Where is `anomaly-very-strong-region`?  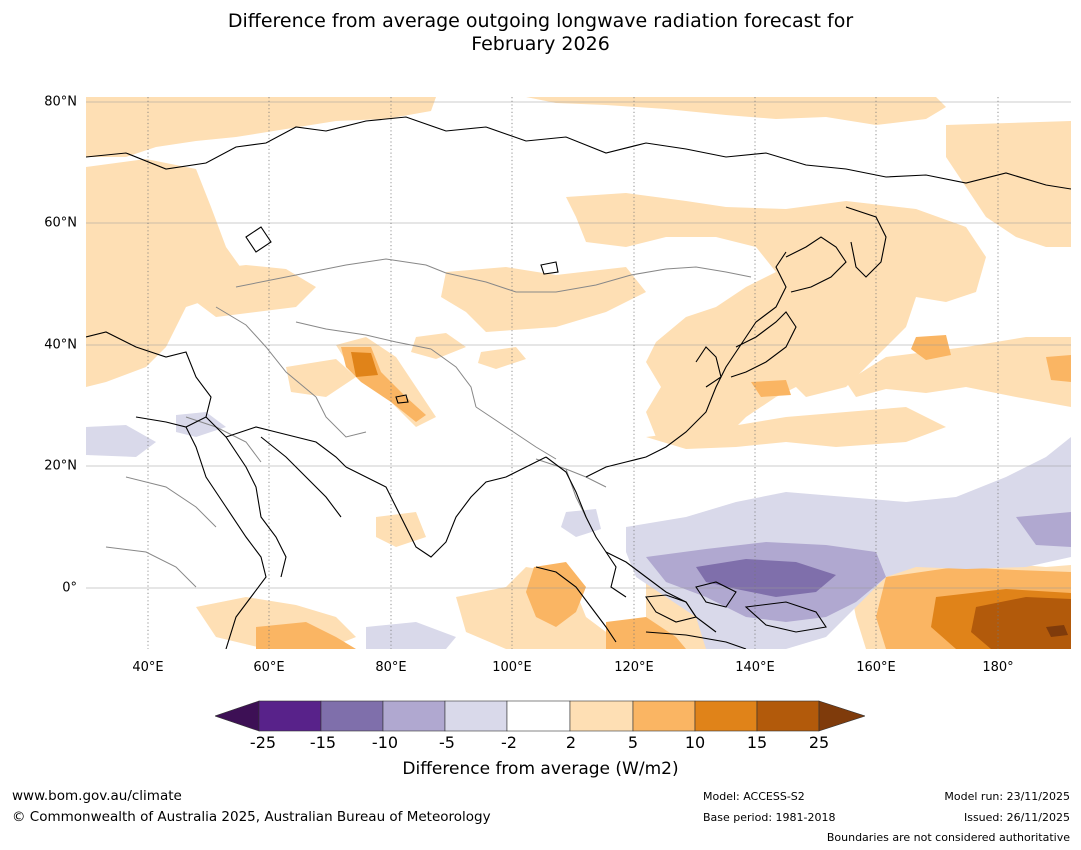
anomaly-very-strong-region is located at coordinates (1021, 623).